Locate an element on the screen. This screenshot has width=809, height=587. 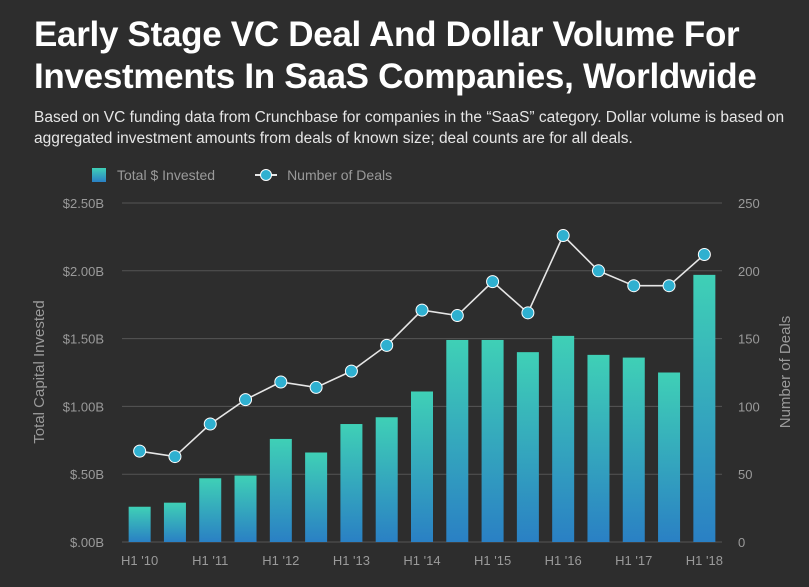
y-tick-label-left: $1.00B is located at coordinates (83, 406).